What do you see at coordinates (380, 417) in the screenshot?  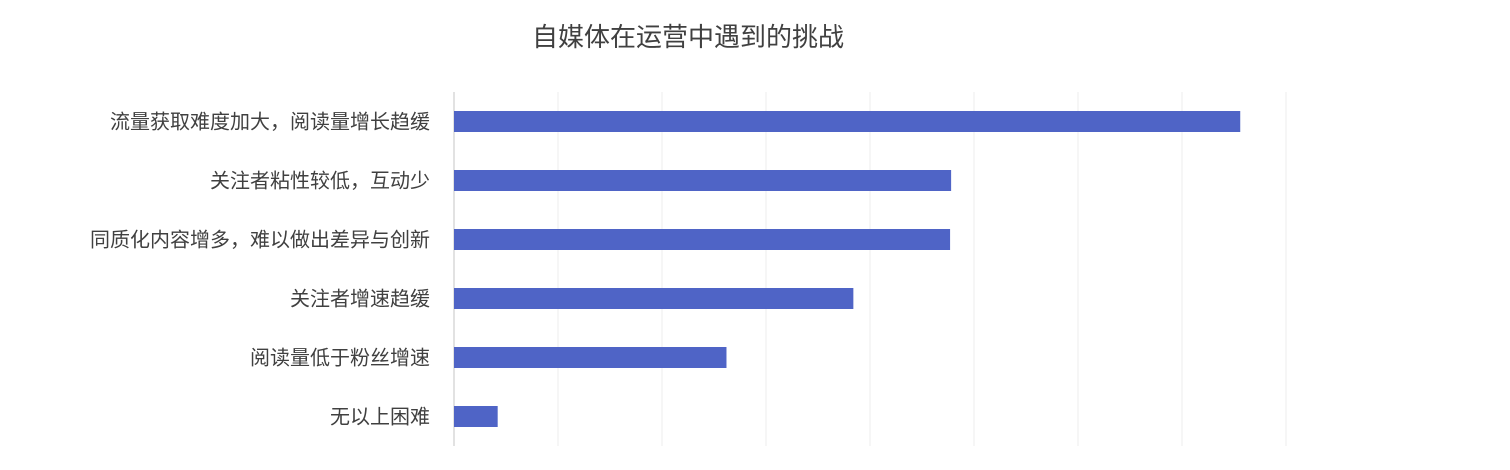 I see `category-label: 无以上困难` at bounding box center [380, 417].